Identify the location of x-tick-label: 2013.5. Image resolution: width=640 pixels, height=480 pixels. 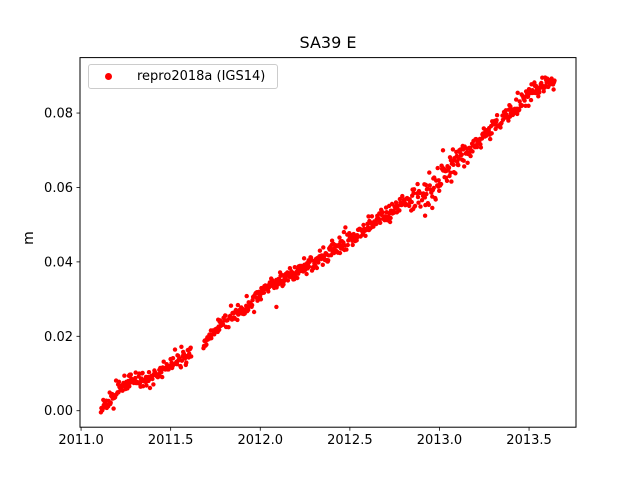
(529, 440).